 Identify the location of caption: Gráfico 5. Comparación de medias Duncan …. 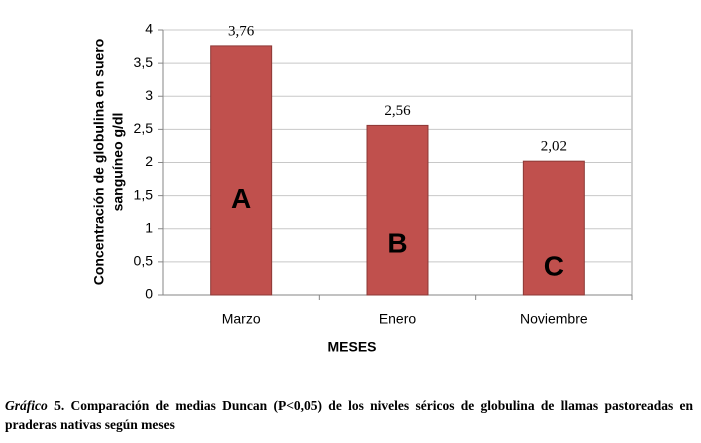
(349, 415).